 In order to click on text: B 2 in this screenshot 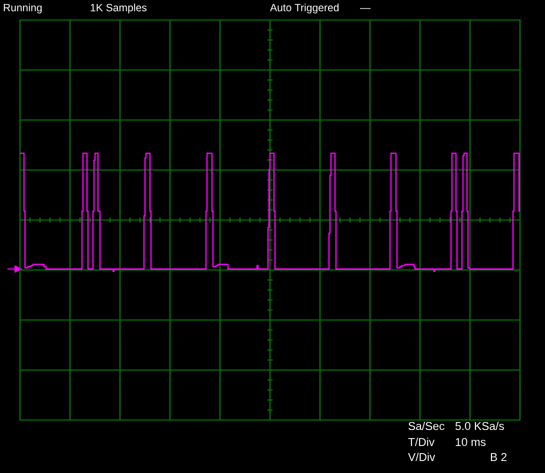, I will do `click(498, 456)`.